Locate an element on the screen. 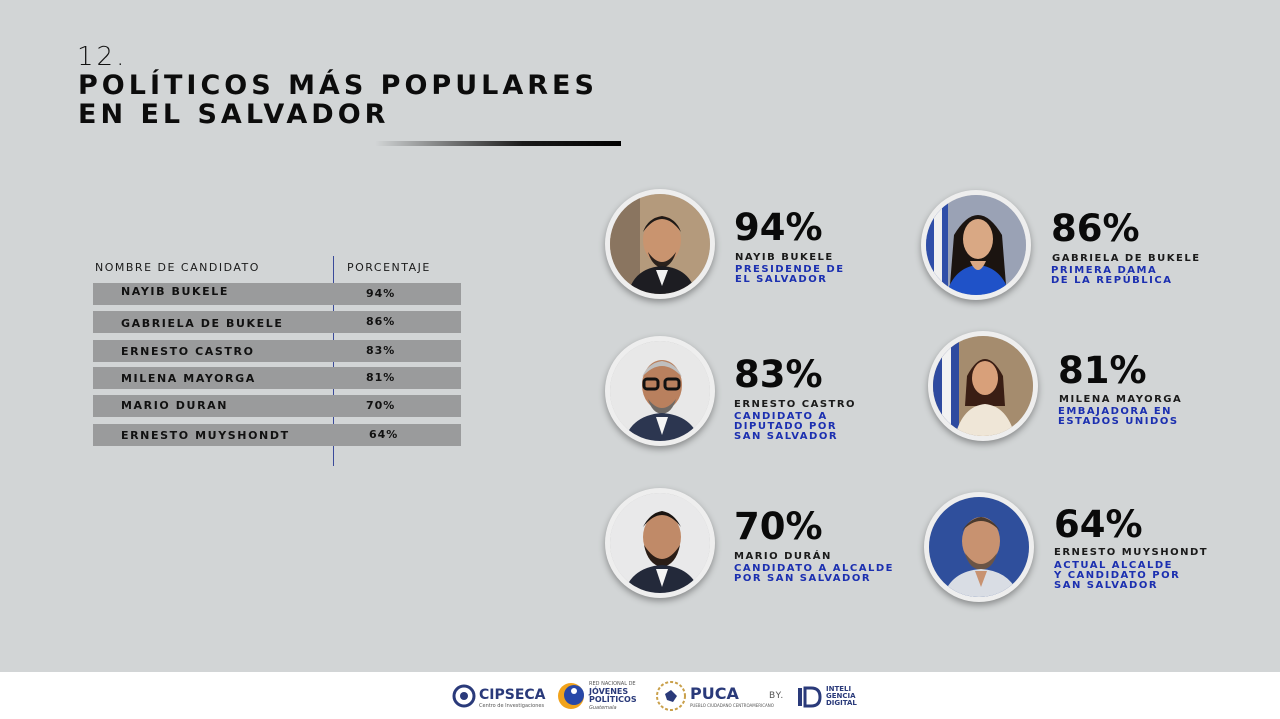 This screenshot has width=1280, height=719. id-icon is located at coordinates (810, 697).